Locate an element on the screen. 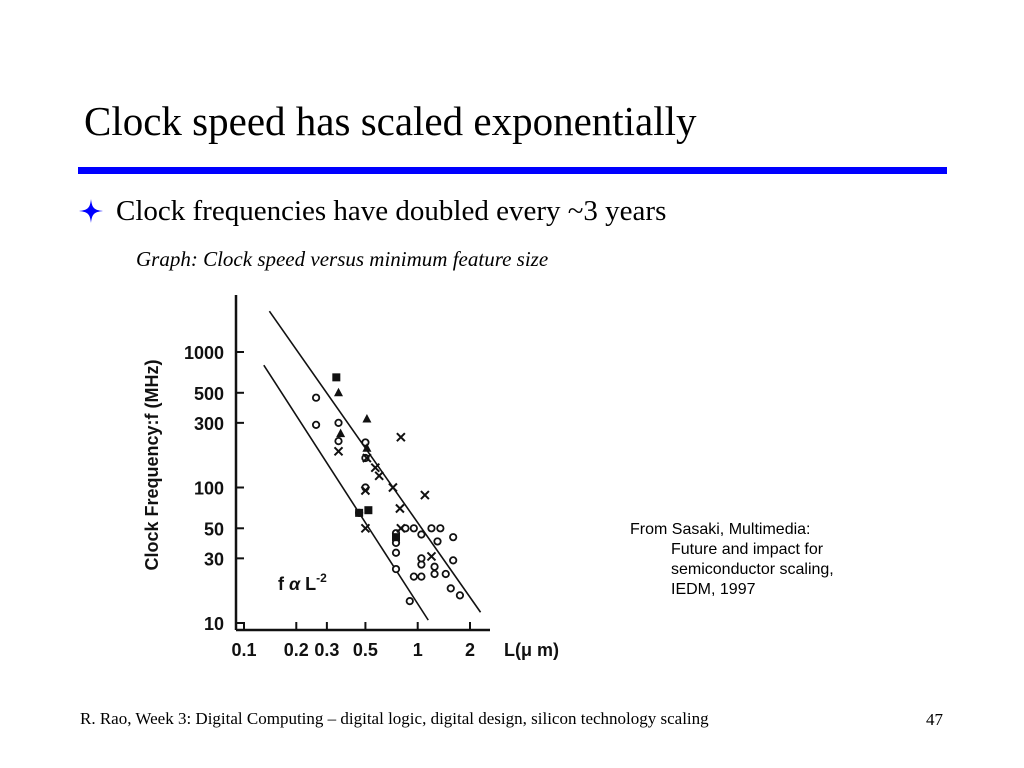  x-tick-label: 0.1 is located at coordinates (243, 650).